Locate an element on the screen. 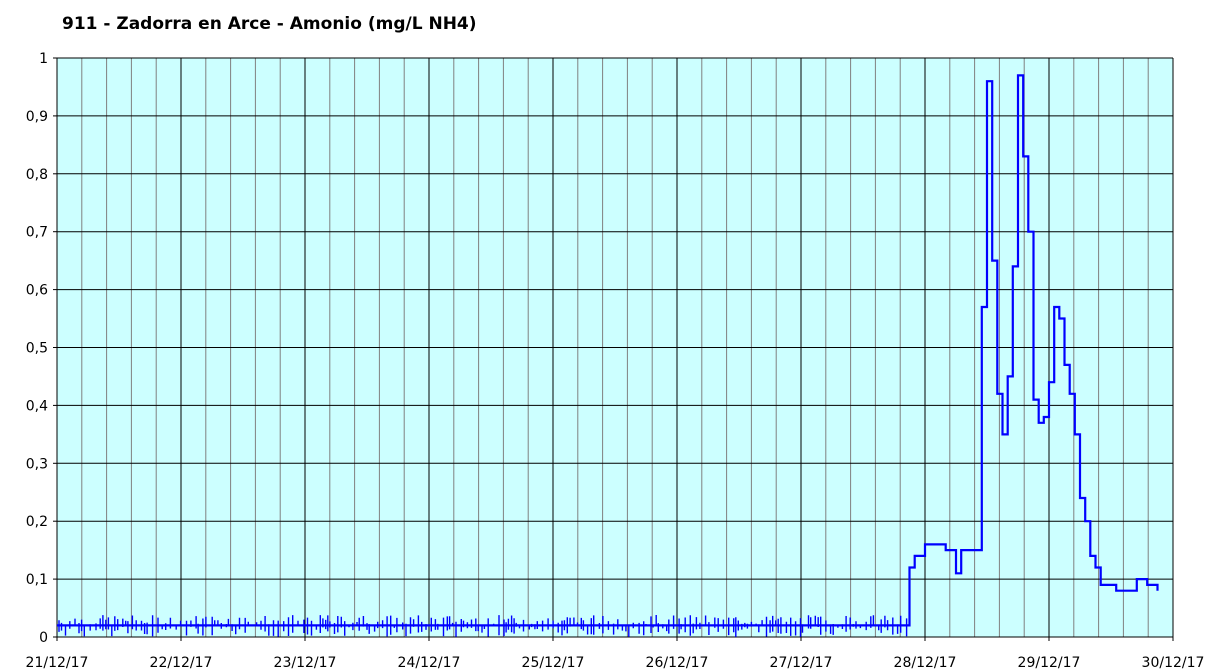  x-tick-label: 24/12/17 is located at coordinates (429, 663).